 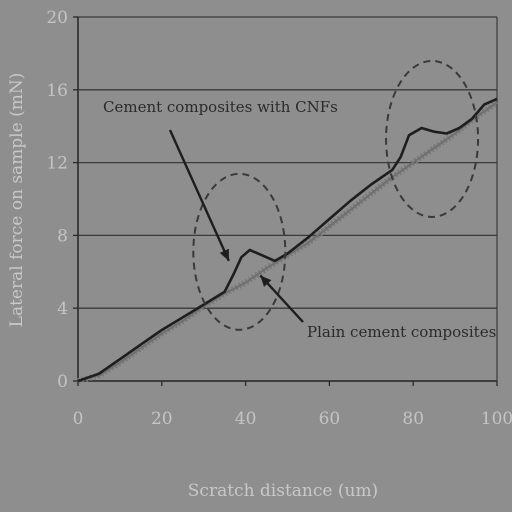 I want to click on y-tick-label: 12, so click(x=57, y=164).